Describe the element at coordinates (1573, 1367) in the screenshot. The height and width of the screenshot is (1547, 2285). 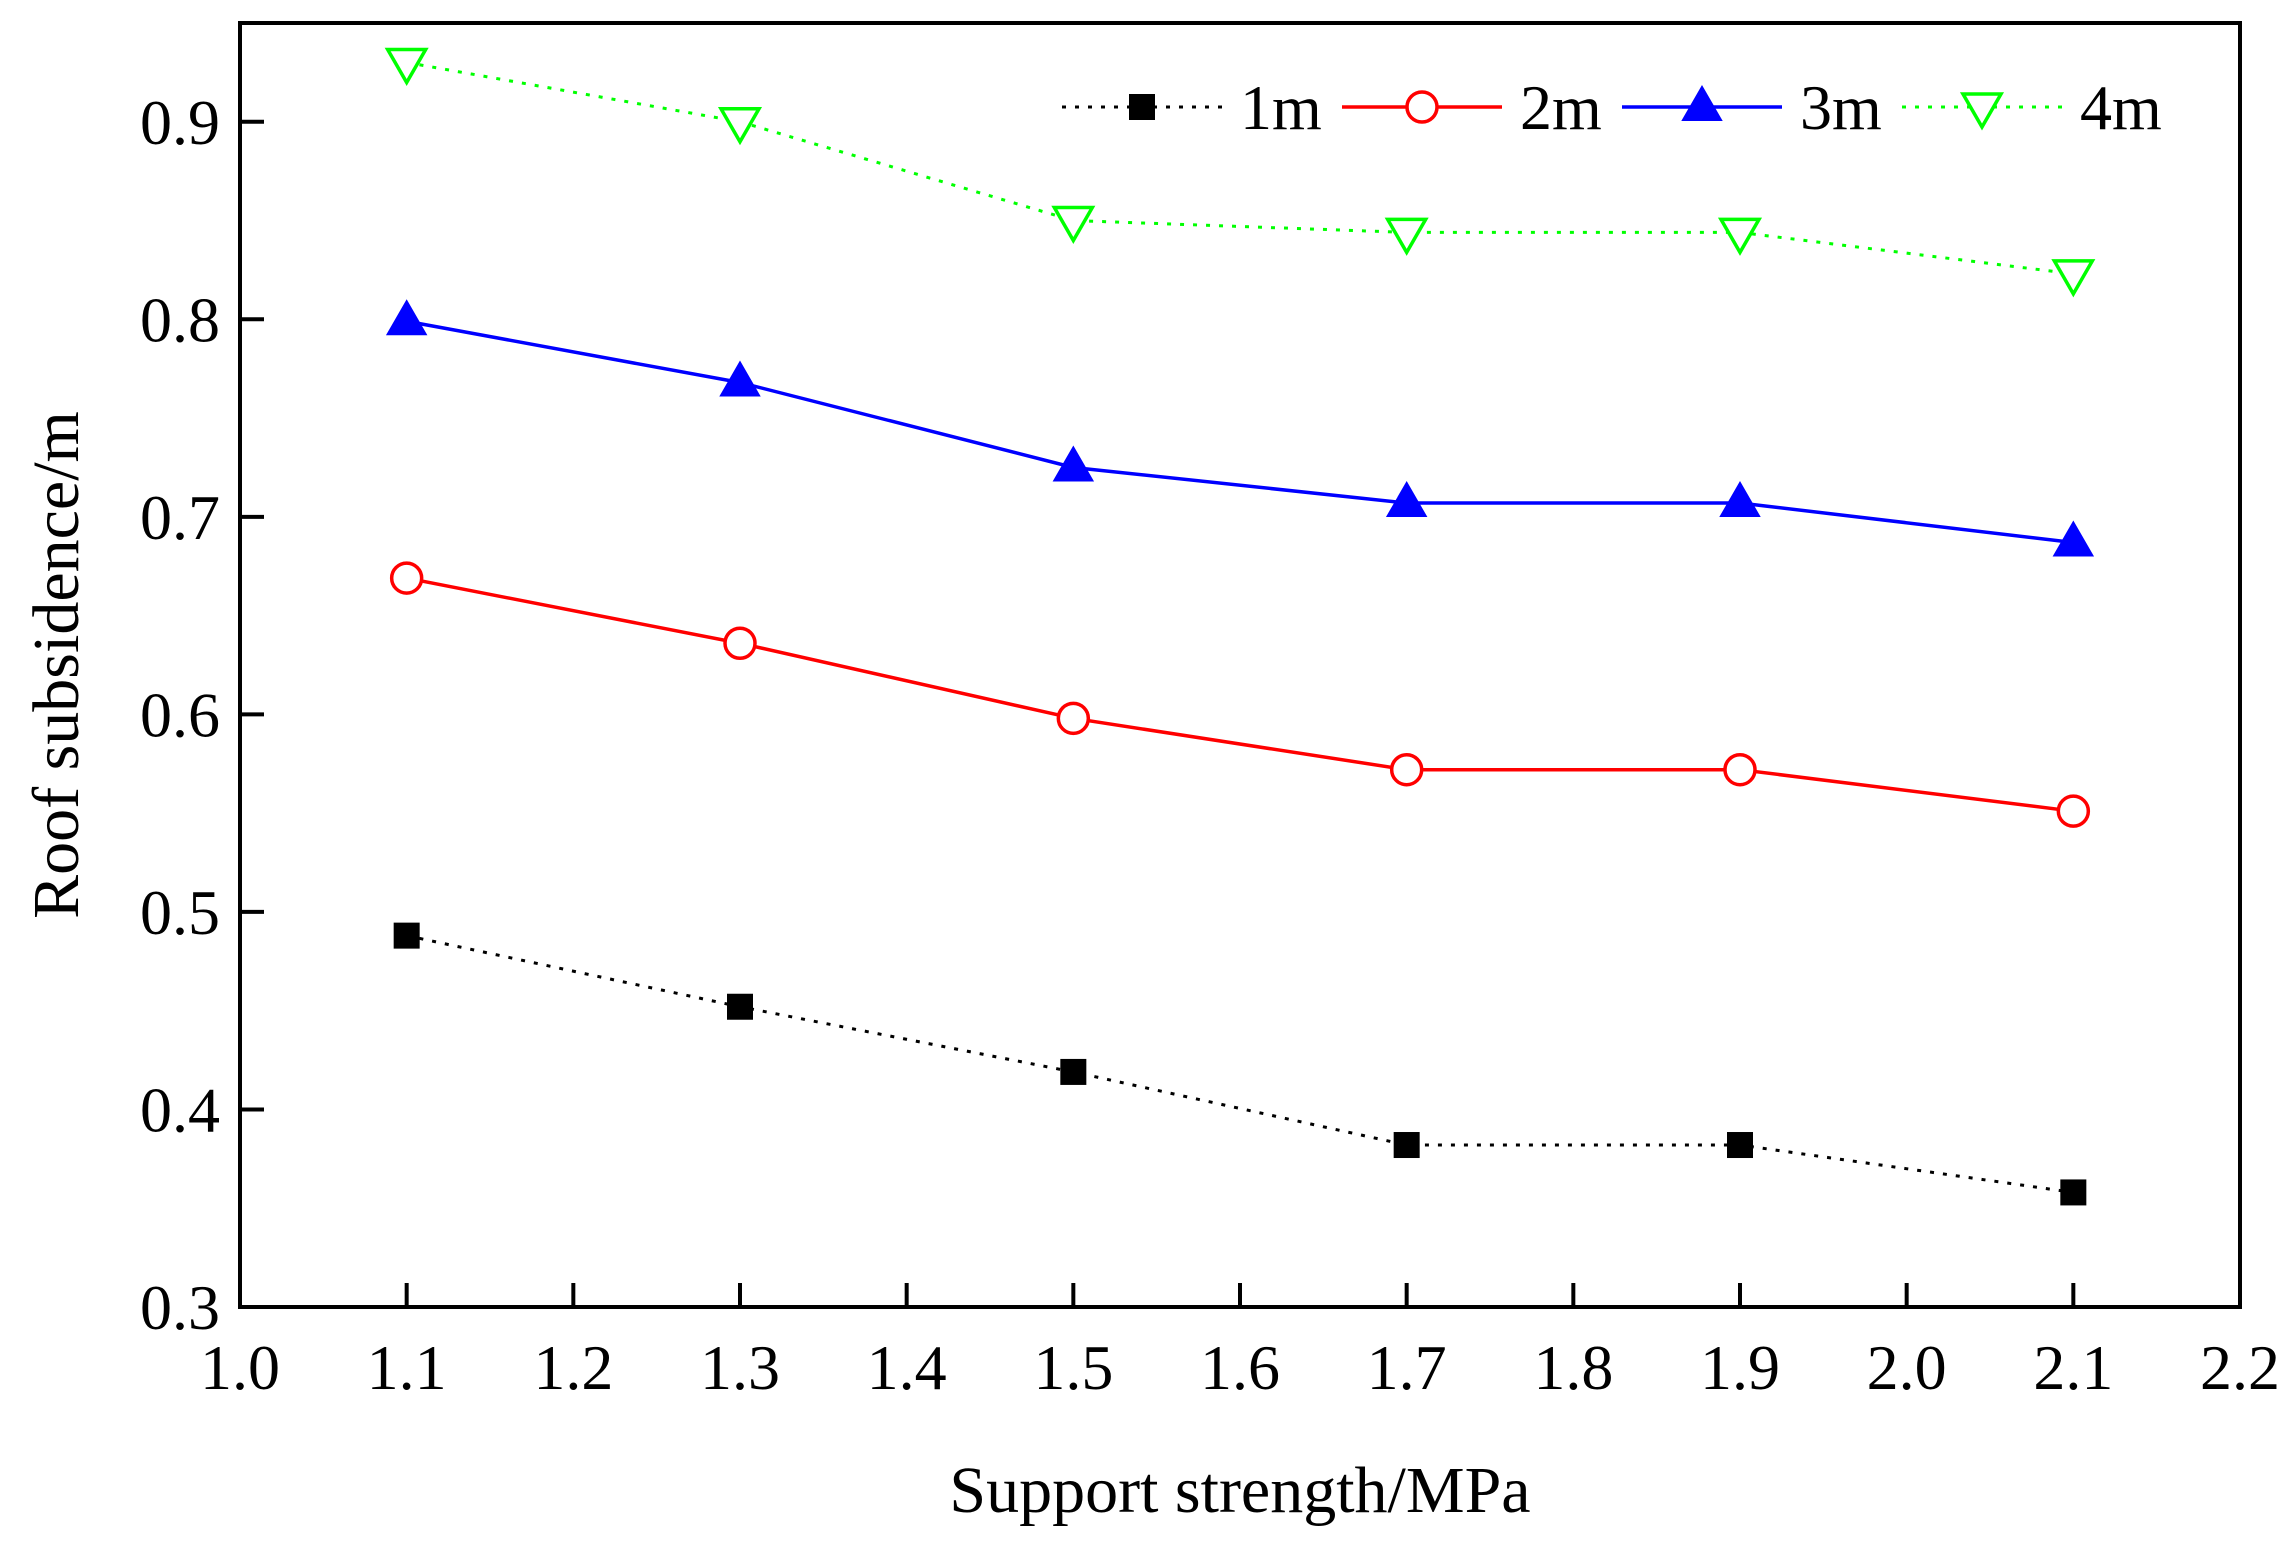
I see `x-tick-label: 1.8` at that location.